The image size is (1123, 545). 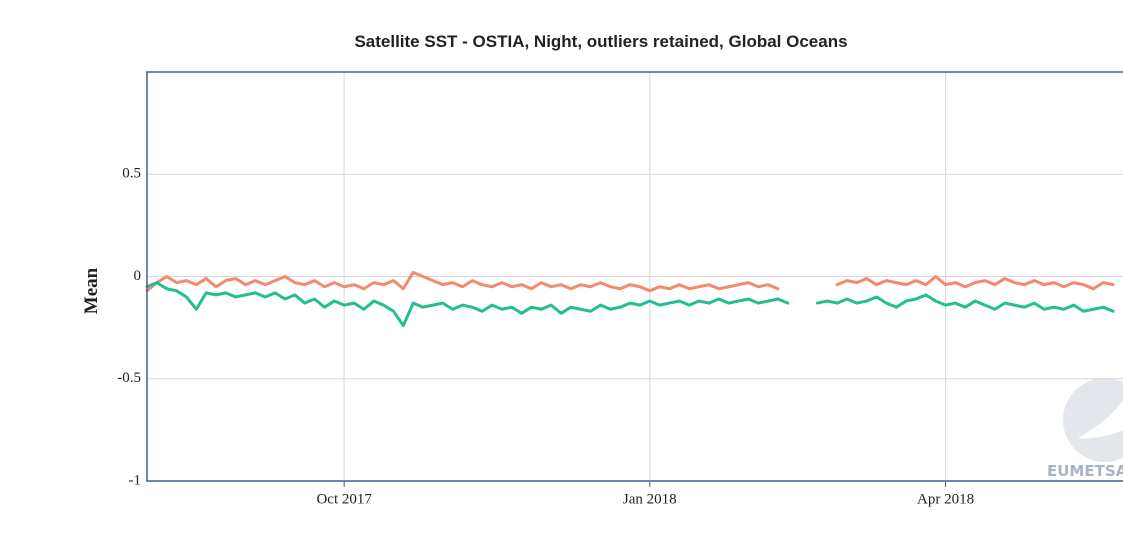 What do you see at coordinates (131, 174) in the screenshot?
I see `y-tick-label: 0.5` at bounding box center [131, 174].